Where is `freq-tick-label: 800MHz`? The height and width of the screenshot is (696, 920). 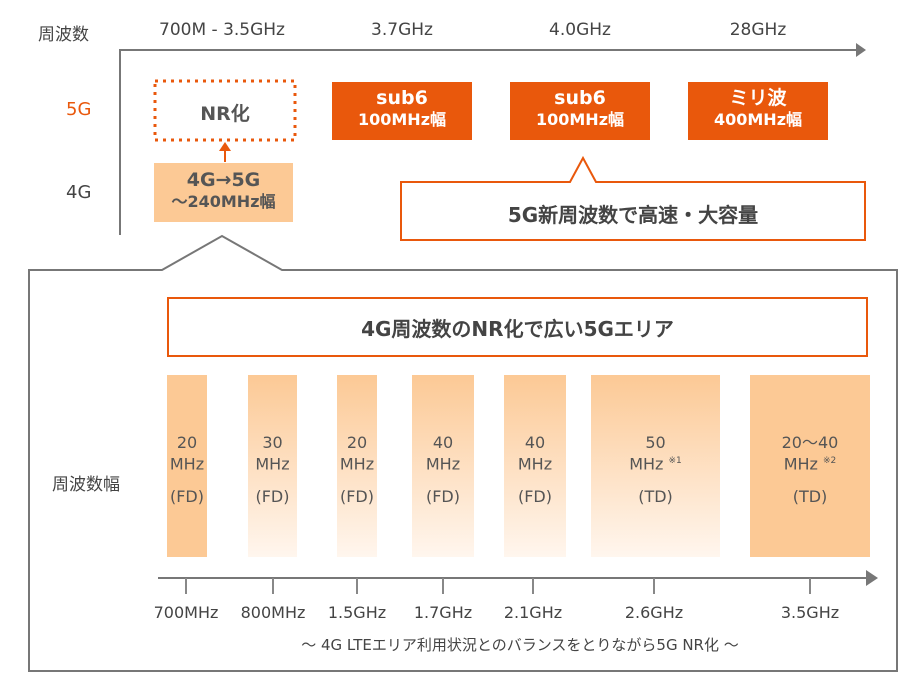 freq-tick-label: 800MHz is located at coordinates (273, 612).